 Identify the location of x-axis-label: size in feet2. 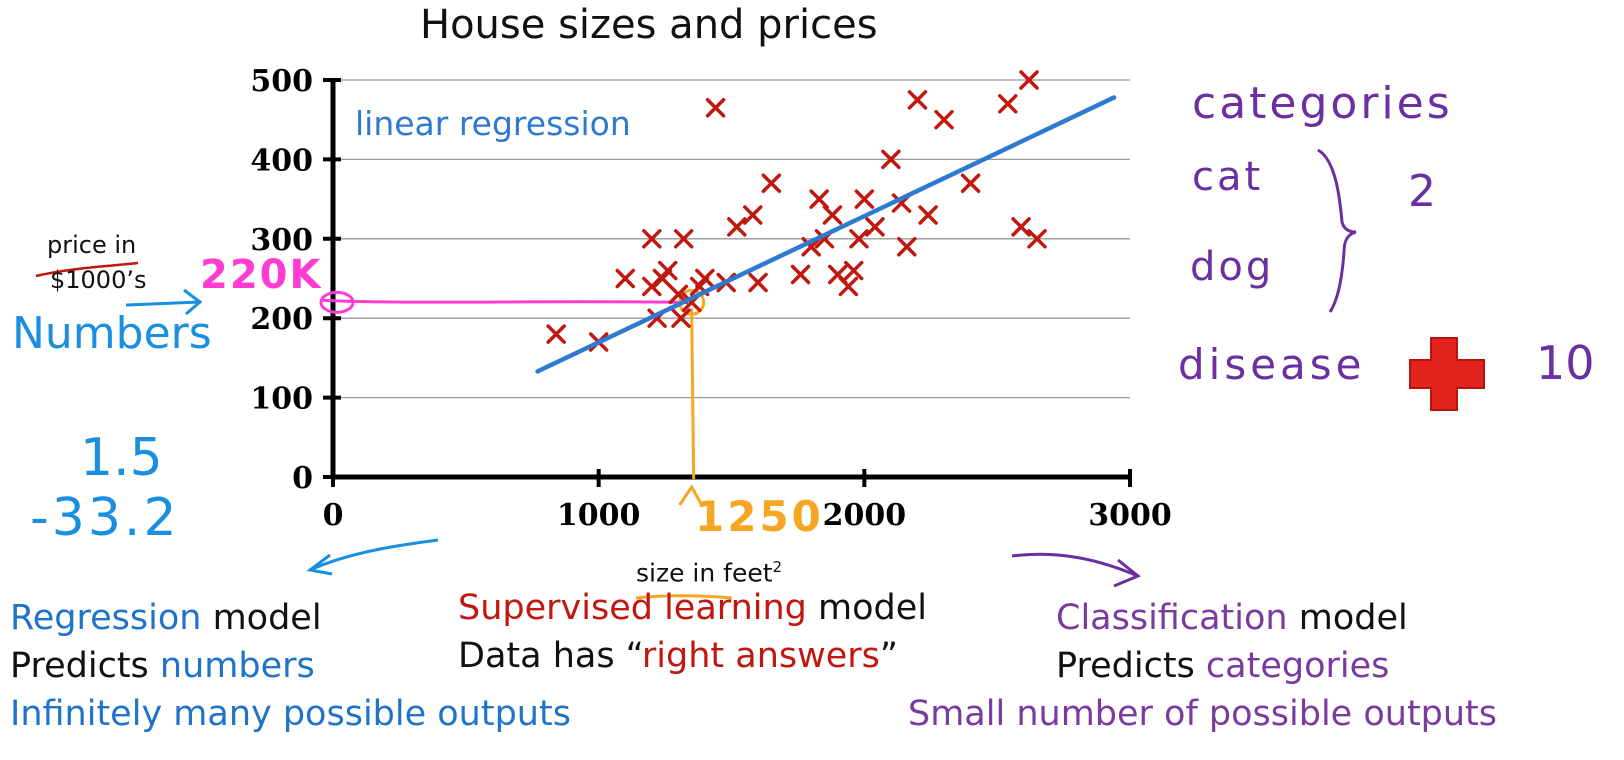
(709, 572).